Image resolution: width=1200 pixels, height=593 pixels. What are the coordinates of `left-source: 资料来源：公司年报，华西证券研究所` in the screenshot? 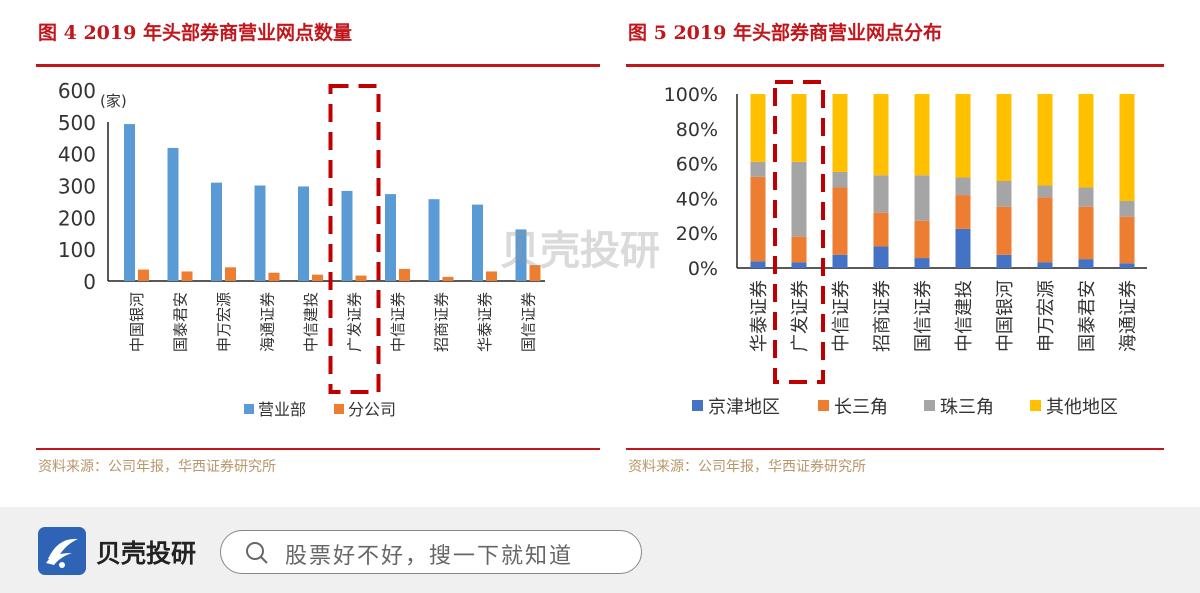 It's located at (157, 467).